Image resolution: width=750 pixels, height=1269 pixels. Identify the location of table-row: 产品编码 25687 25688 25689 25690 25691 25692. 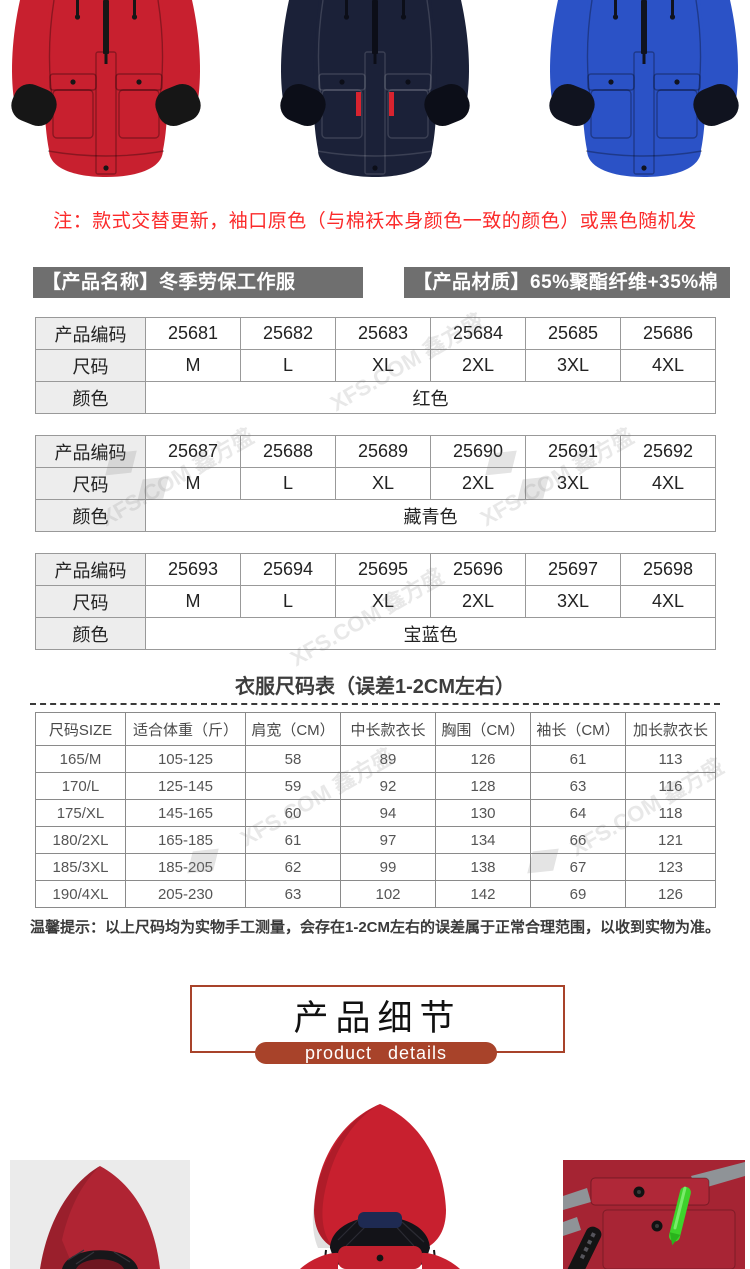
(375, 451).